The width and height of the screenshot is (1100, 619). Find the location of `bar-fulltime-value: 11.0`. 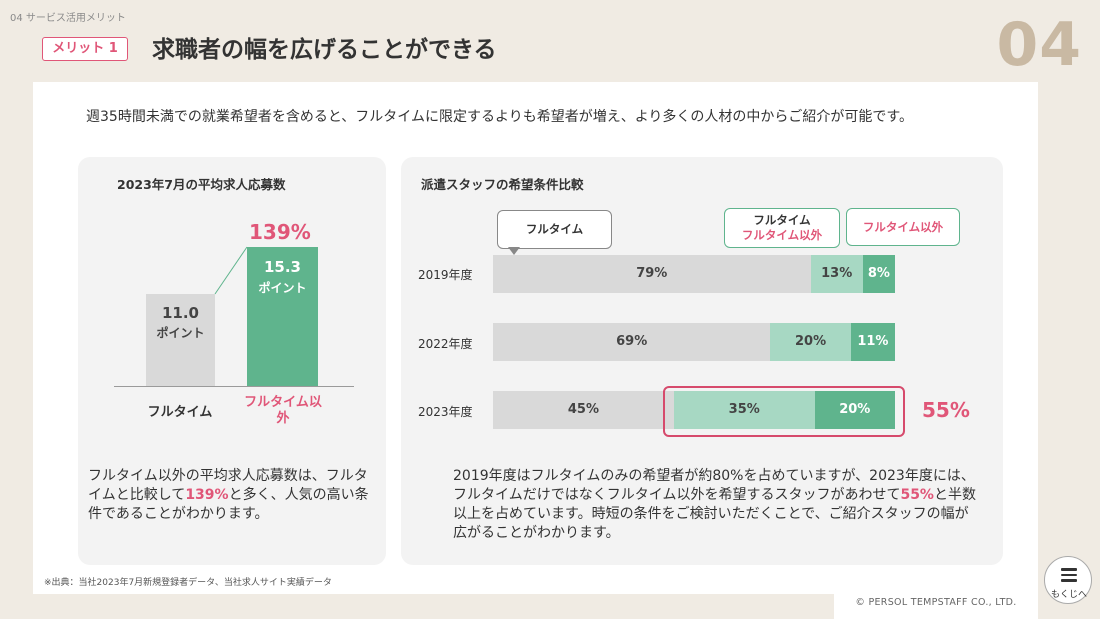

bar-fulltime-value: 11.0 is located at coordinates (180, 313).